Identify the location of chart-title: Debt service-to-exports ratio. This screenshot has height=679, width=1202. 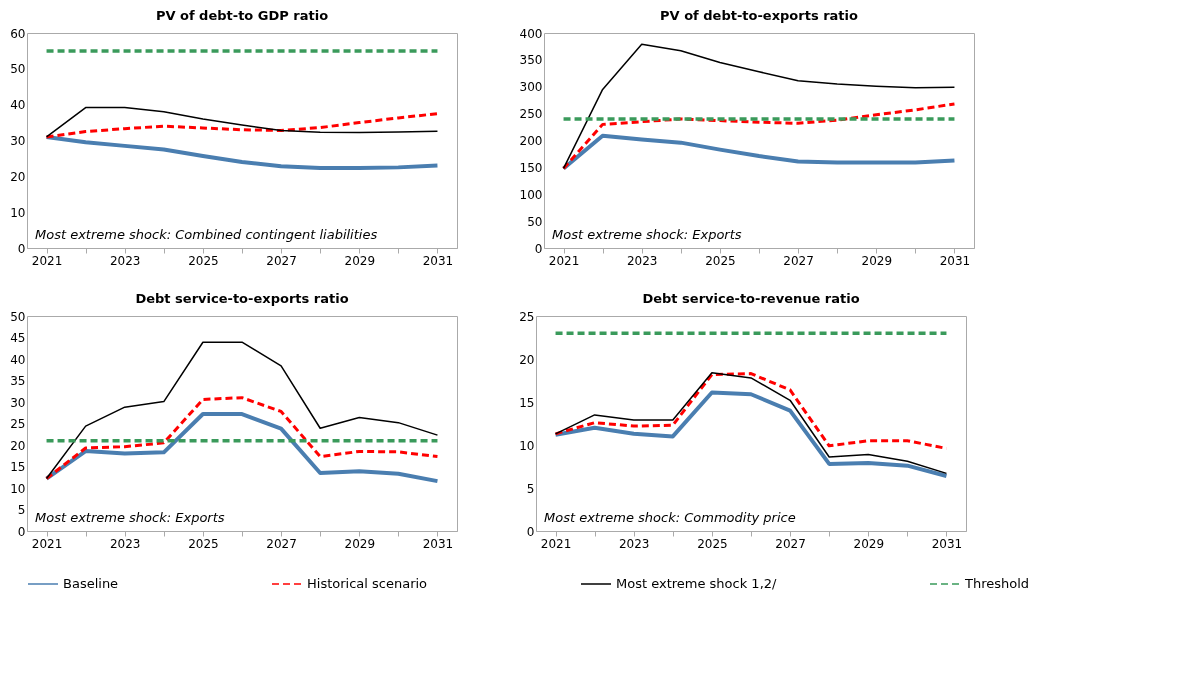
(242, 298).